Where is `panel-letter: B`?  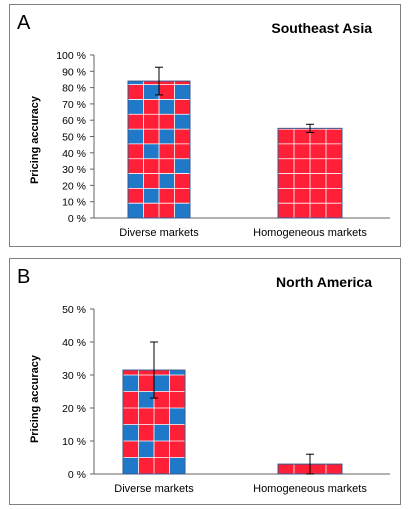
panel-letter: B is located at coordinates (23, 277).